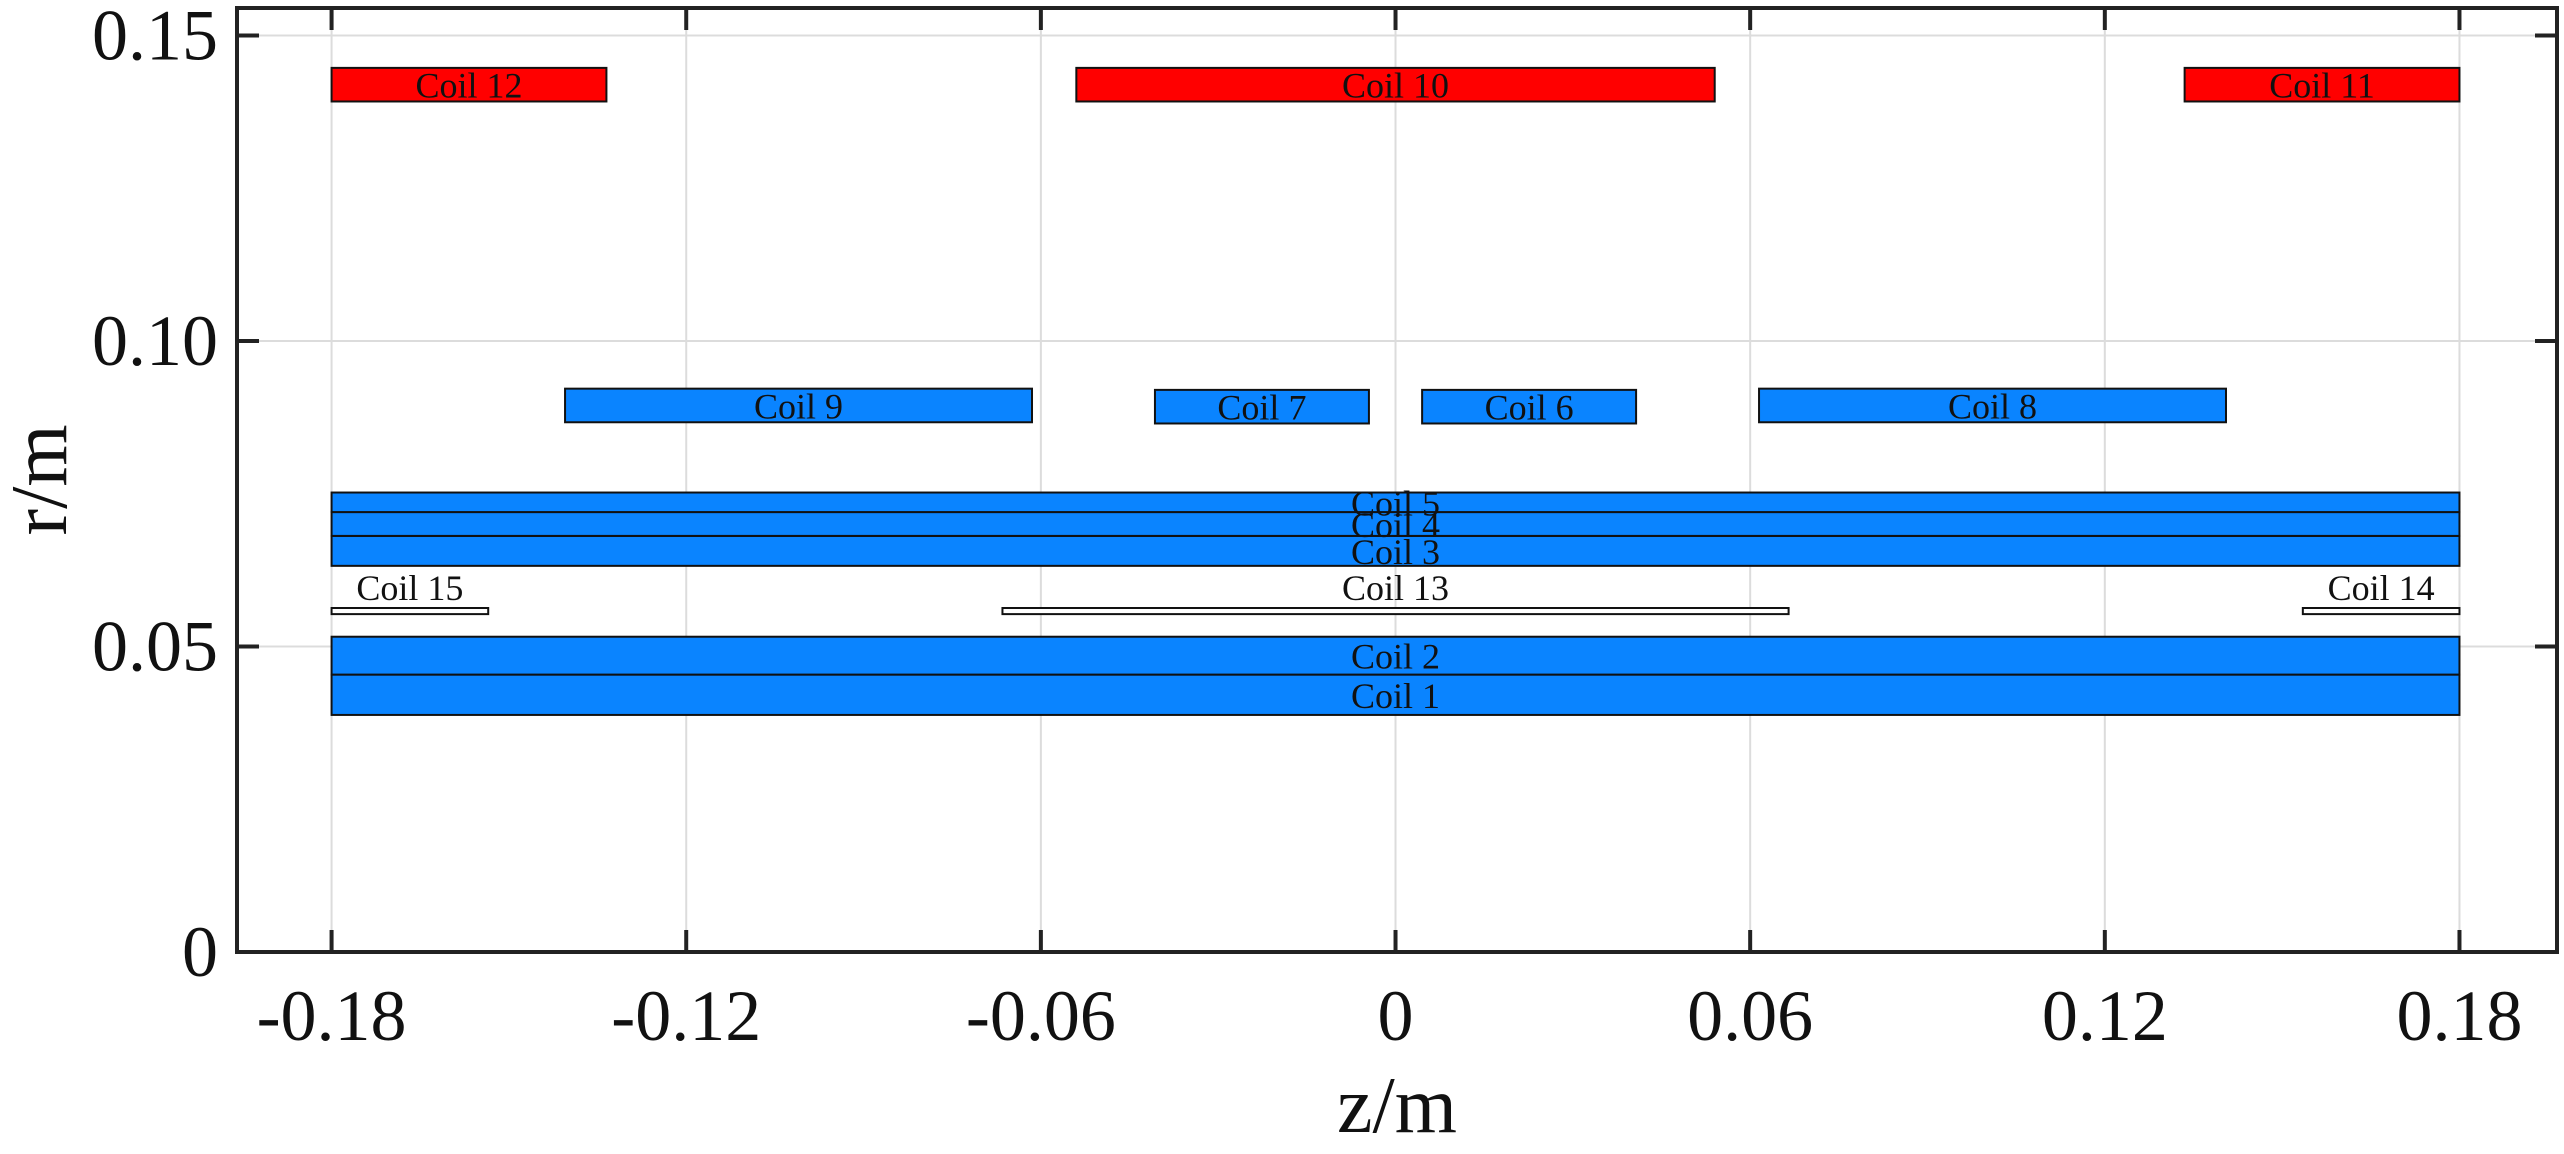 The width and height of the screenshot is (2564, 1154). What do you see at coordinates (2459, 1016) in the screenshot?
I see `x-tick-label: 0.18` at bounding box center [2459, 1016].